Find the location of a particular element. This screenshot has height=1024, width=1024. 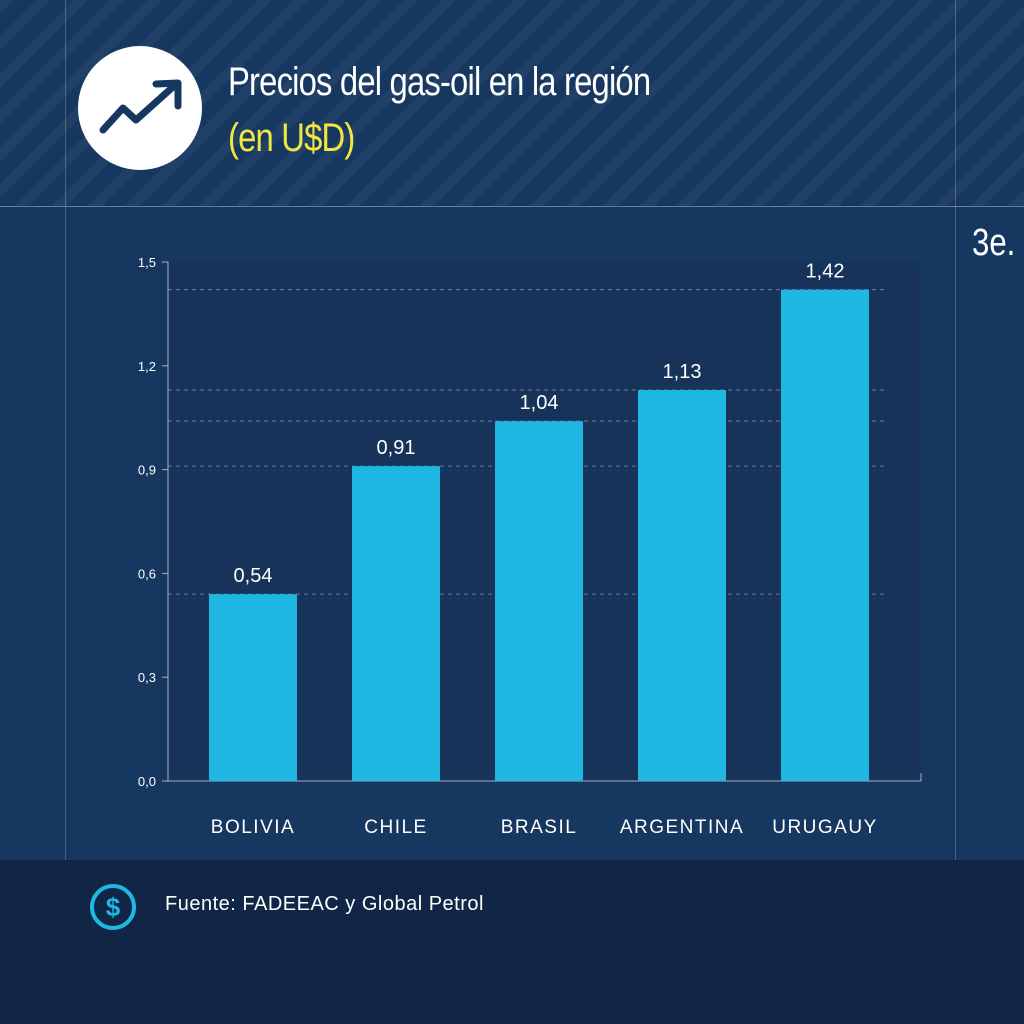

bar-value-label: 1,42 is located at coordinates (825, 272).